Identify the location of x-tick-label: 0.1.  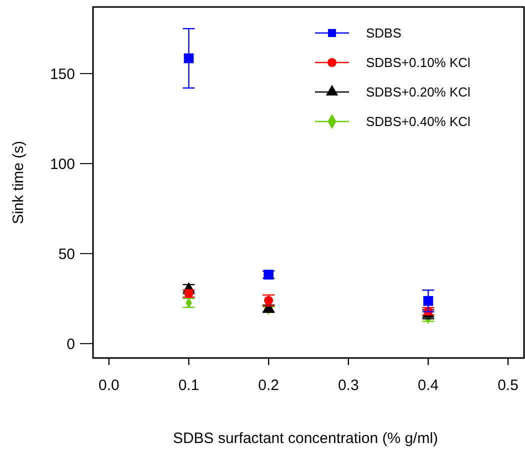
(189, 385).